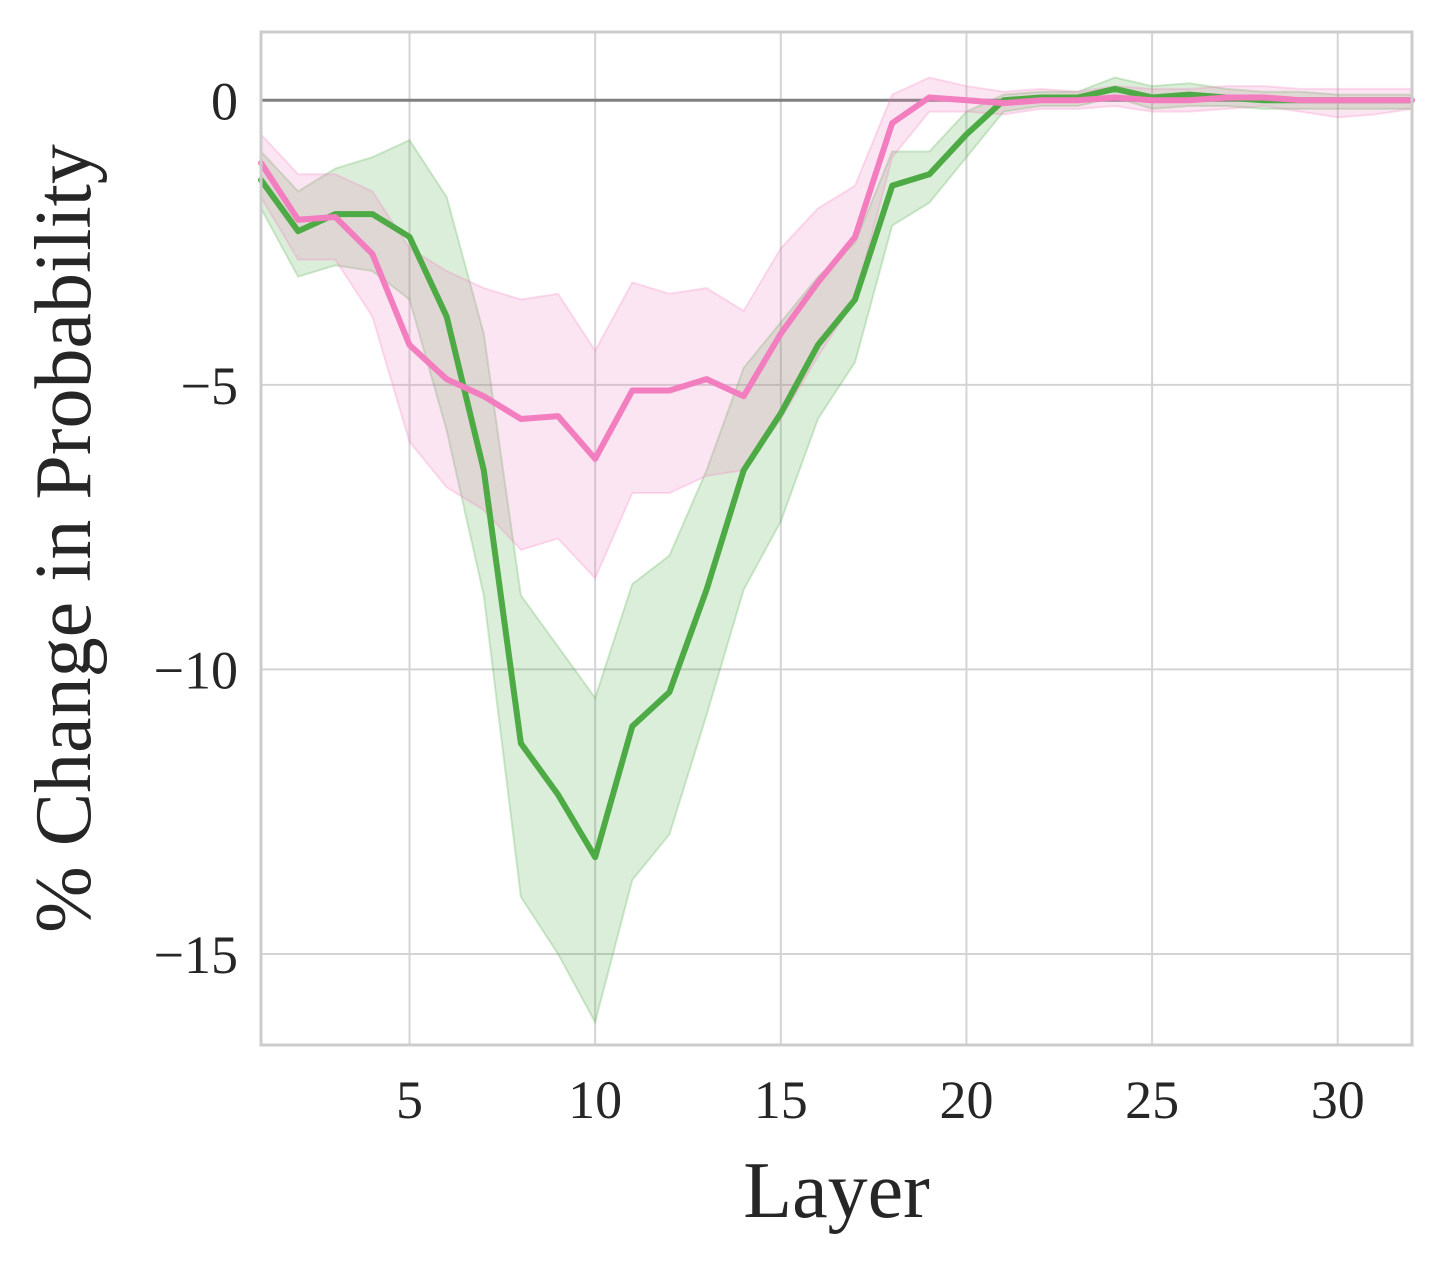  I want to click on y-tick-label: 0, so click(224, 101).